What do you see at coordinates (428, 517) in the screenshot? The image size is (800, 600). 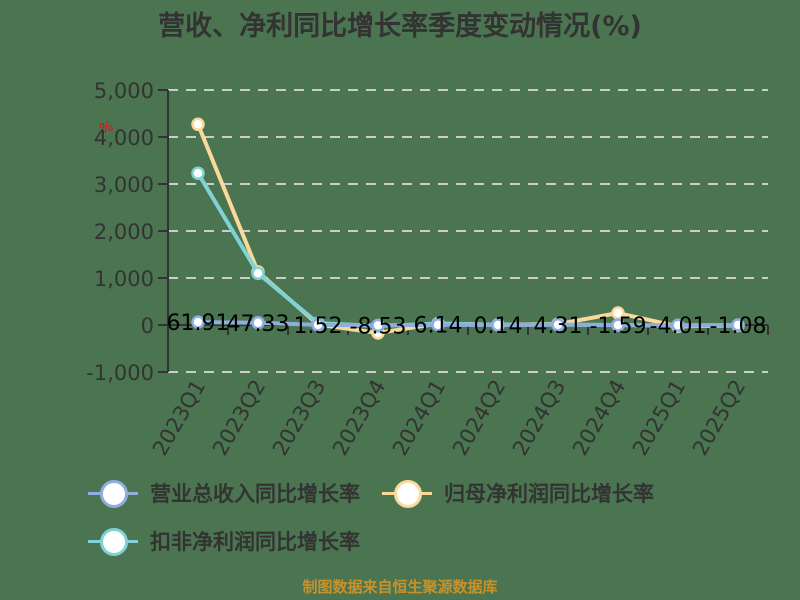 I see `chart-legend: 营业总收入同比增长率 归母净利润同比增长率 扣非净利润同比增长率` at bounding box center [428, 517].